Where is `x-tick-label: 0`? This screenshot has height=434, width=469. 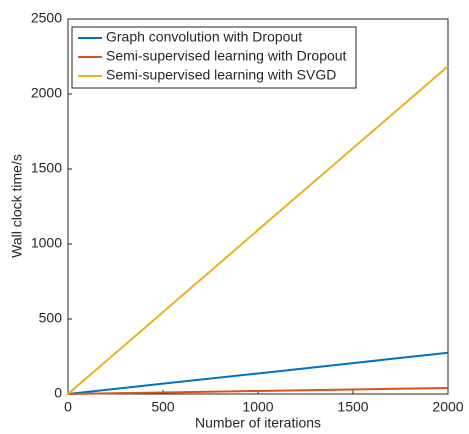 x-tick-label: 0 is located at coordinates (68, 407).